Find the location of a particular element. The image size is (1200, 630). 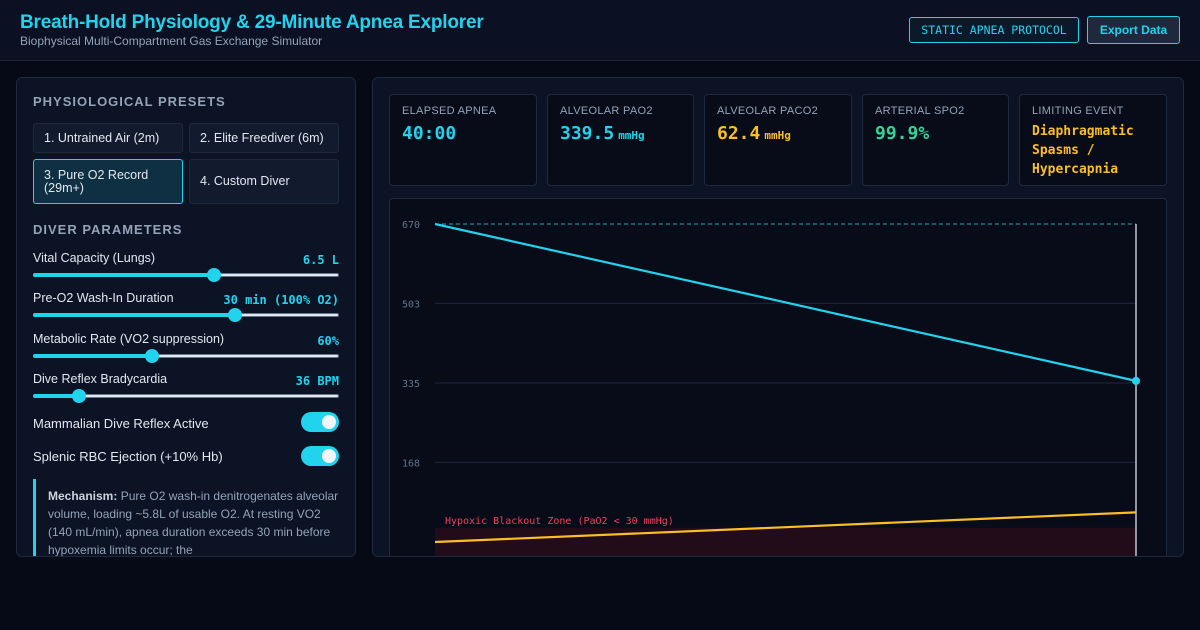

stat-alveolar-paco2: ALVEOLAR PACO2 62.4 mmHg is located at coordinates (778, 140).